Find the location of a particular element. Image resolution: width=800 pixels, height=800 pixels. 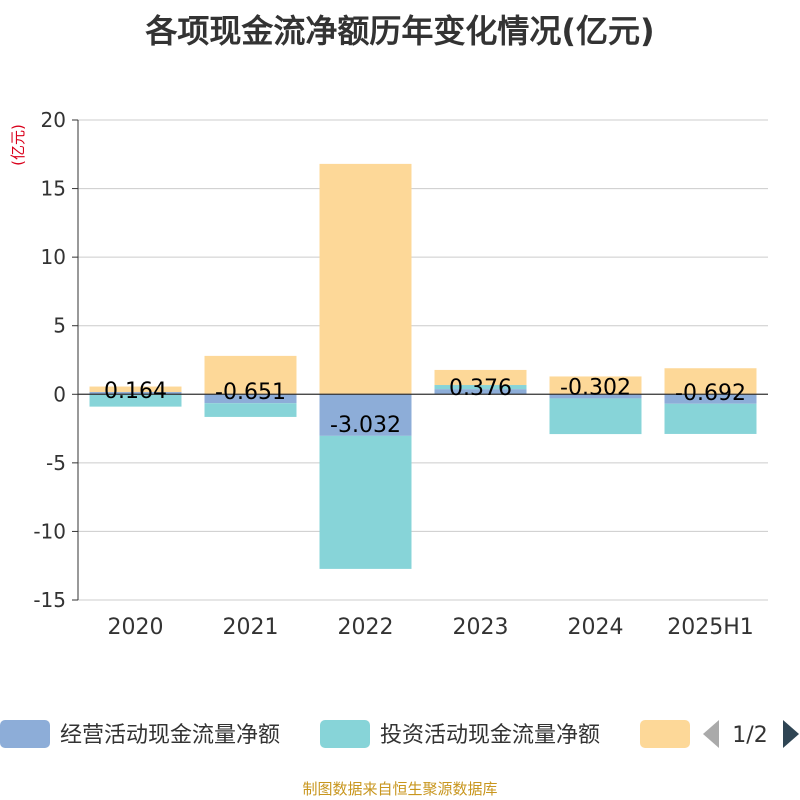

bar-series3-2022 is located at coordinates (365, 279).